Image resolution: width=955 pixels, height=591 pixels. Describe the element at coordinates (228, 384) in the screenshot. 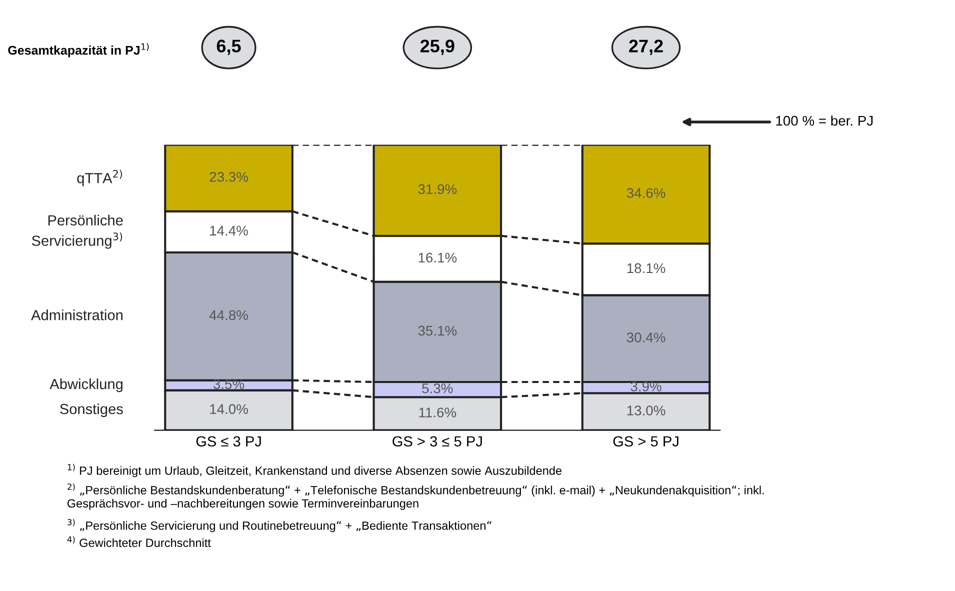

I see `data-label: 3.5%` at that location.